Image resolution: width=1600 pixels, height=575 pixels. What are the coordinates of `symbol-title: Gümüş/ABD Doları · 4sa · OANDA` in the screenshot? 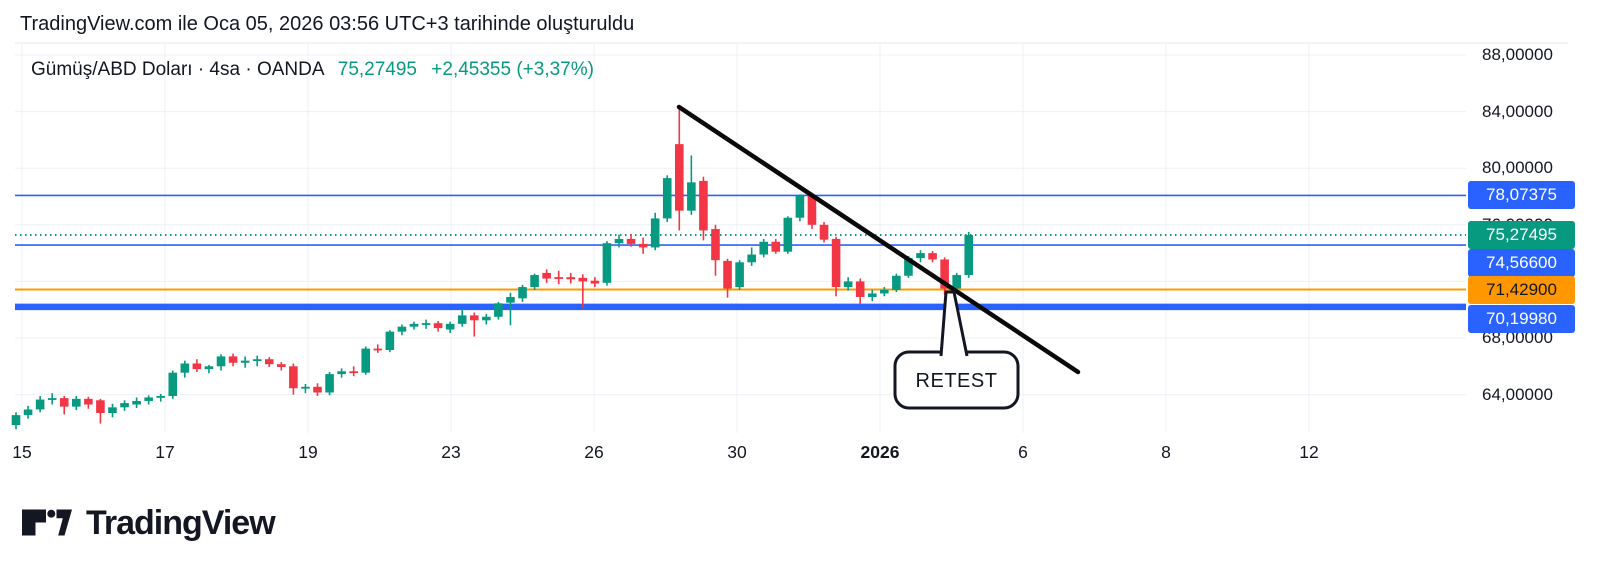 It's located at (177, 69).